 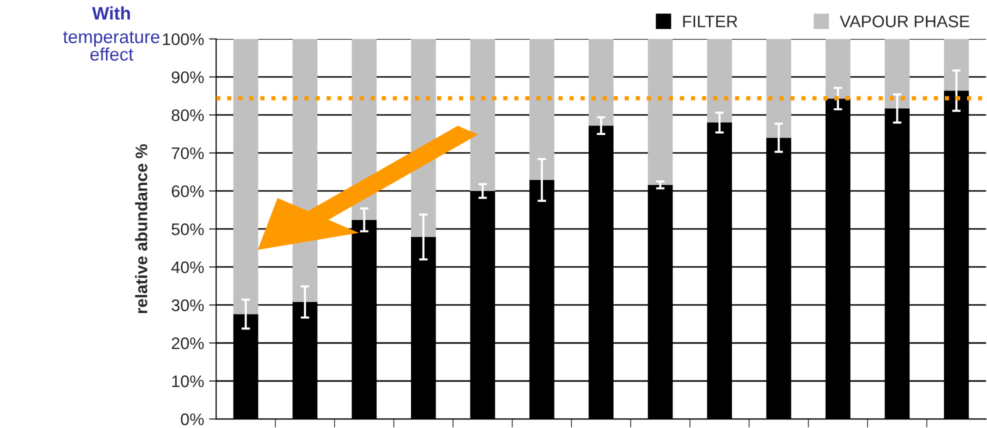 I want to click on y-tick-label: 100%, so click(x=183, y=39).